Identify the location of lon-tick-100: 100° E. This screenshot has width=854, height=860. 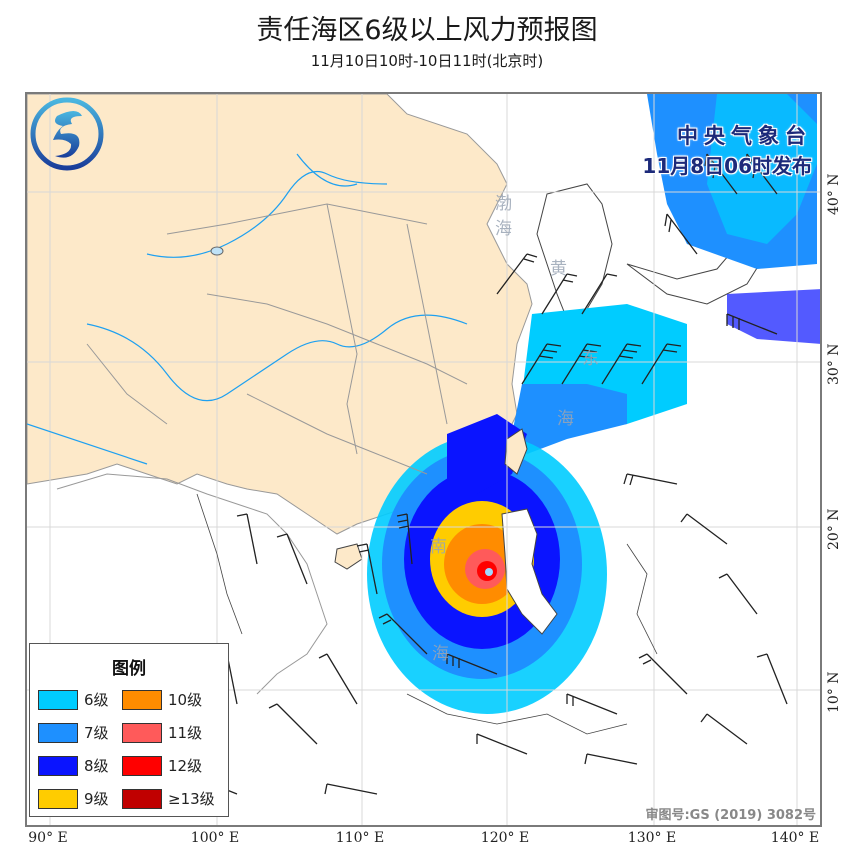
(215, 838).